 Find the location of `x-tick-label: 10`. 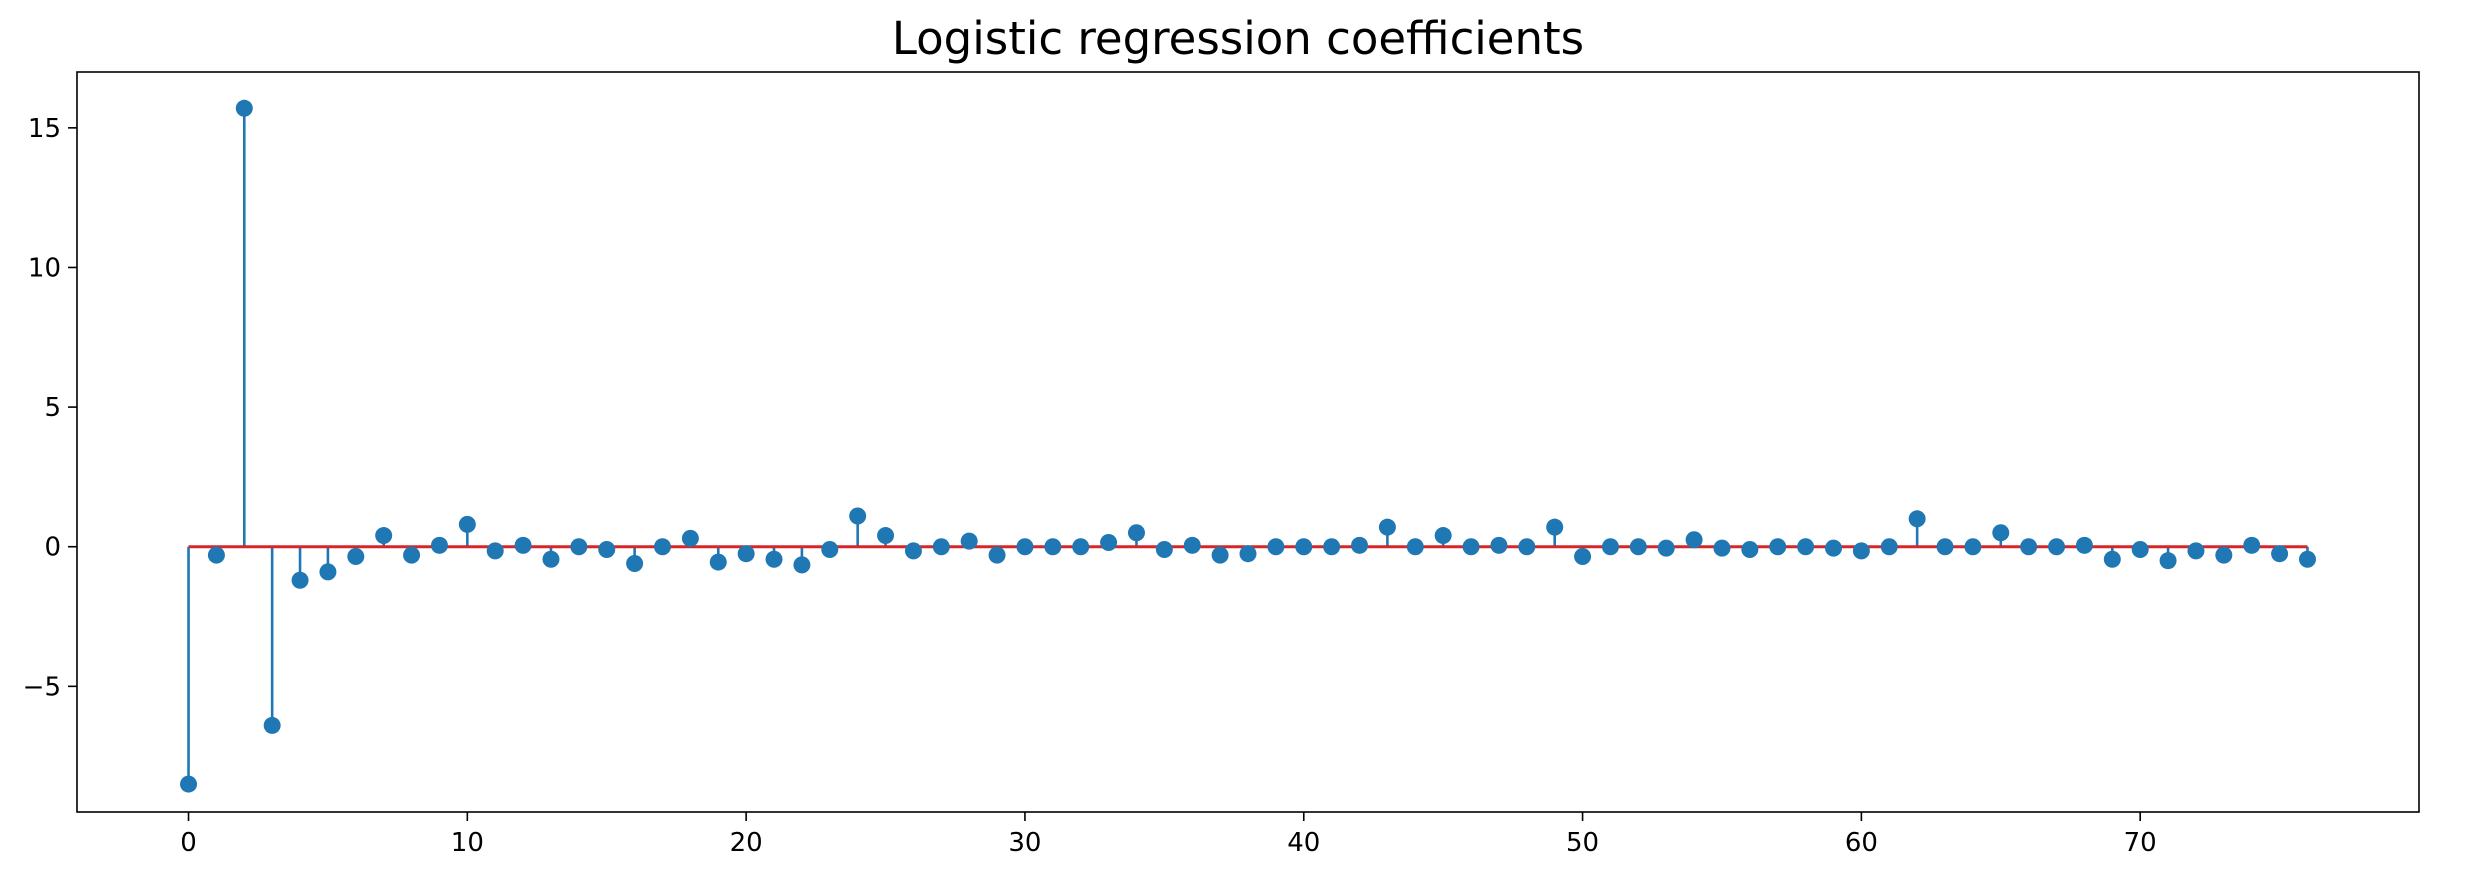

x-tick-label: 10 is located at coordinates (467, 843).